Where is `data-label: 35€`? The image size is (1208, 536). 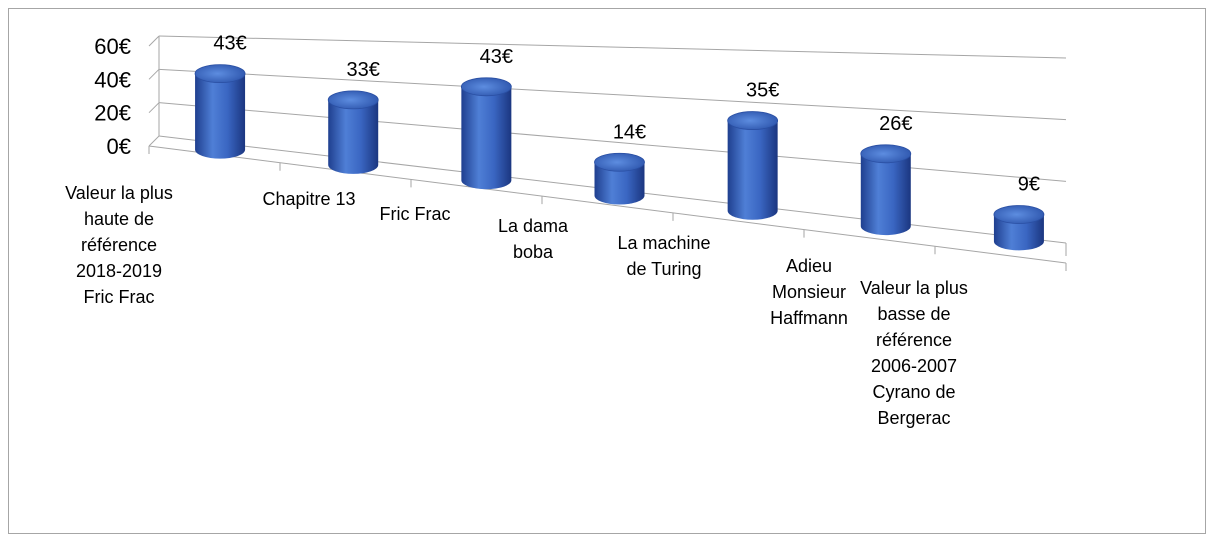
data-label: 35€ is located at coordinates (762, 91).